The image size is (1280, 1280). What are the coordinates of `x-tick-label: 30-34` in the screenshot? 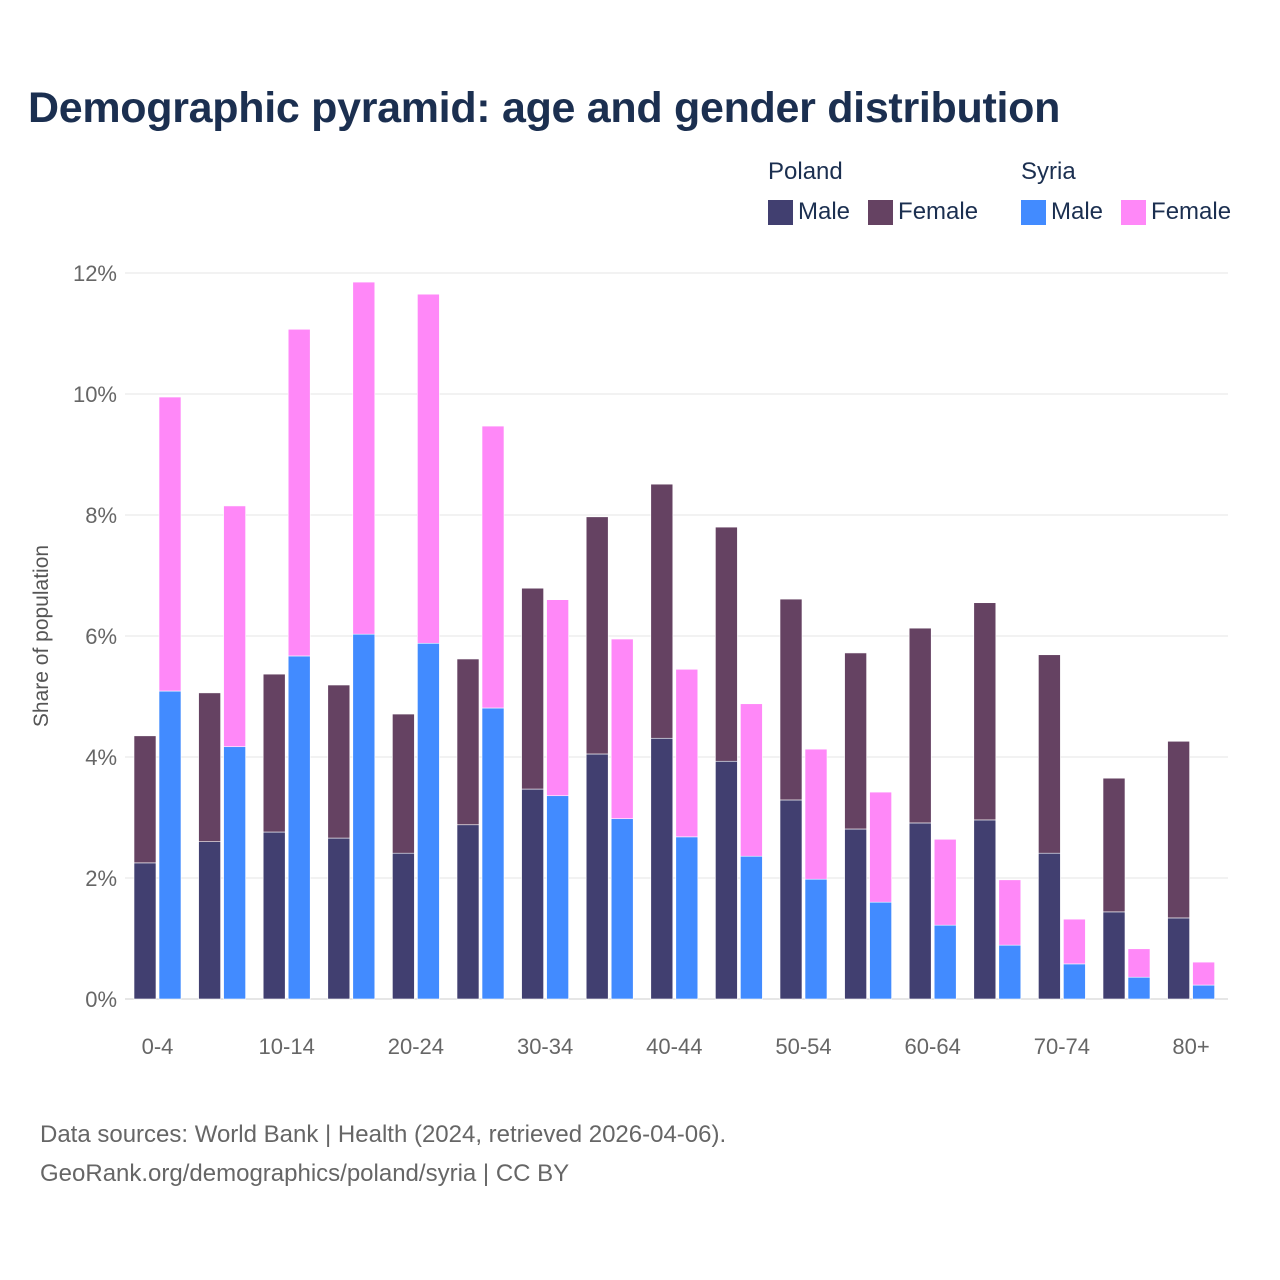 It's located at (545, 1046).